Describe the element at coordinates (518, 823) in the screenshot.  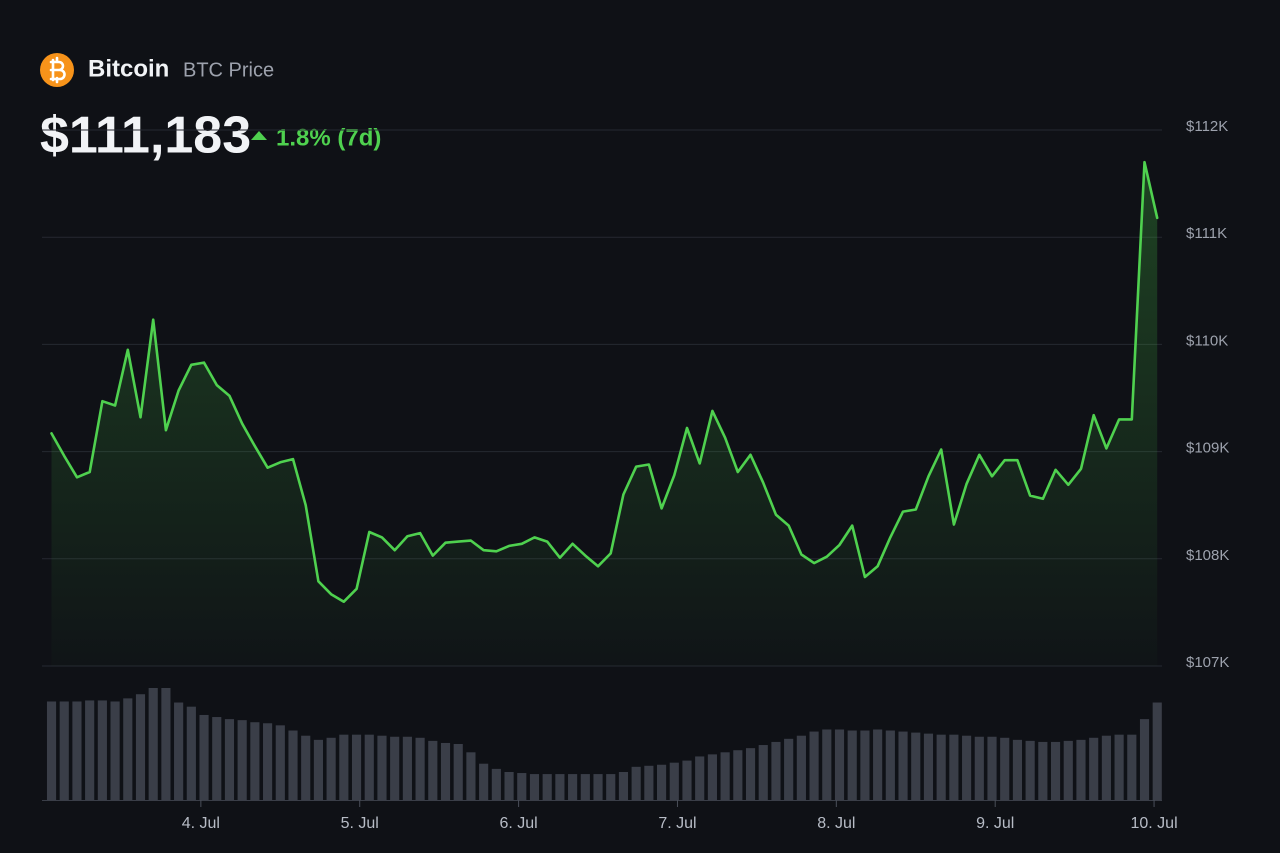
I see `x-tick-label: 6. Jul` at that location.